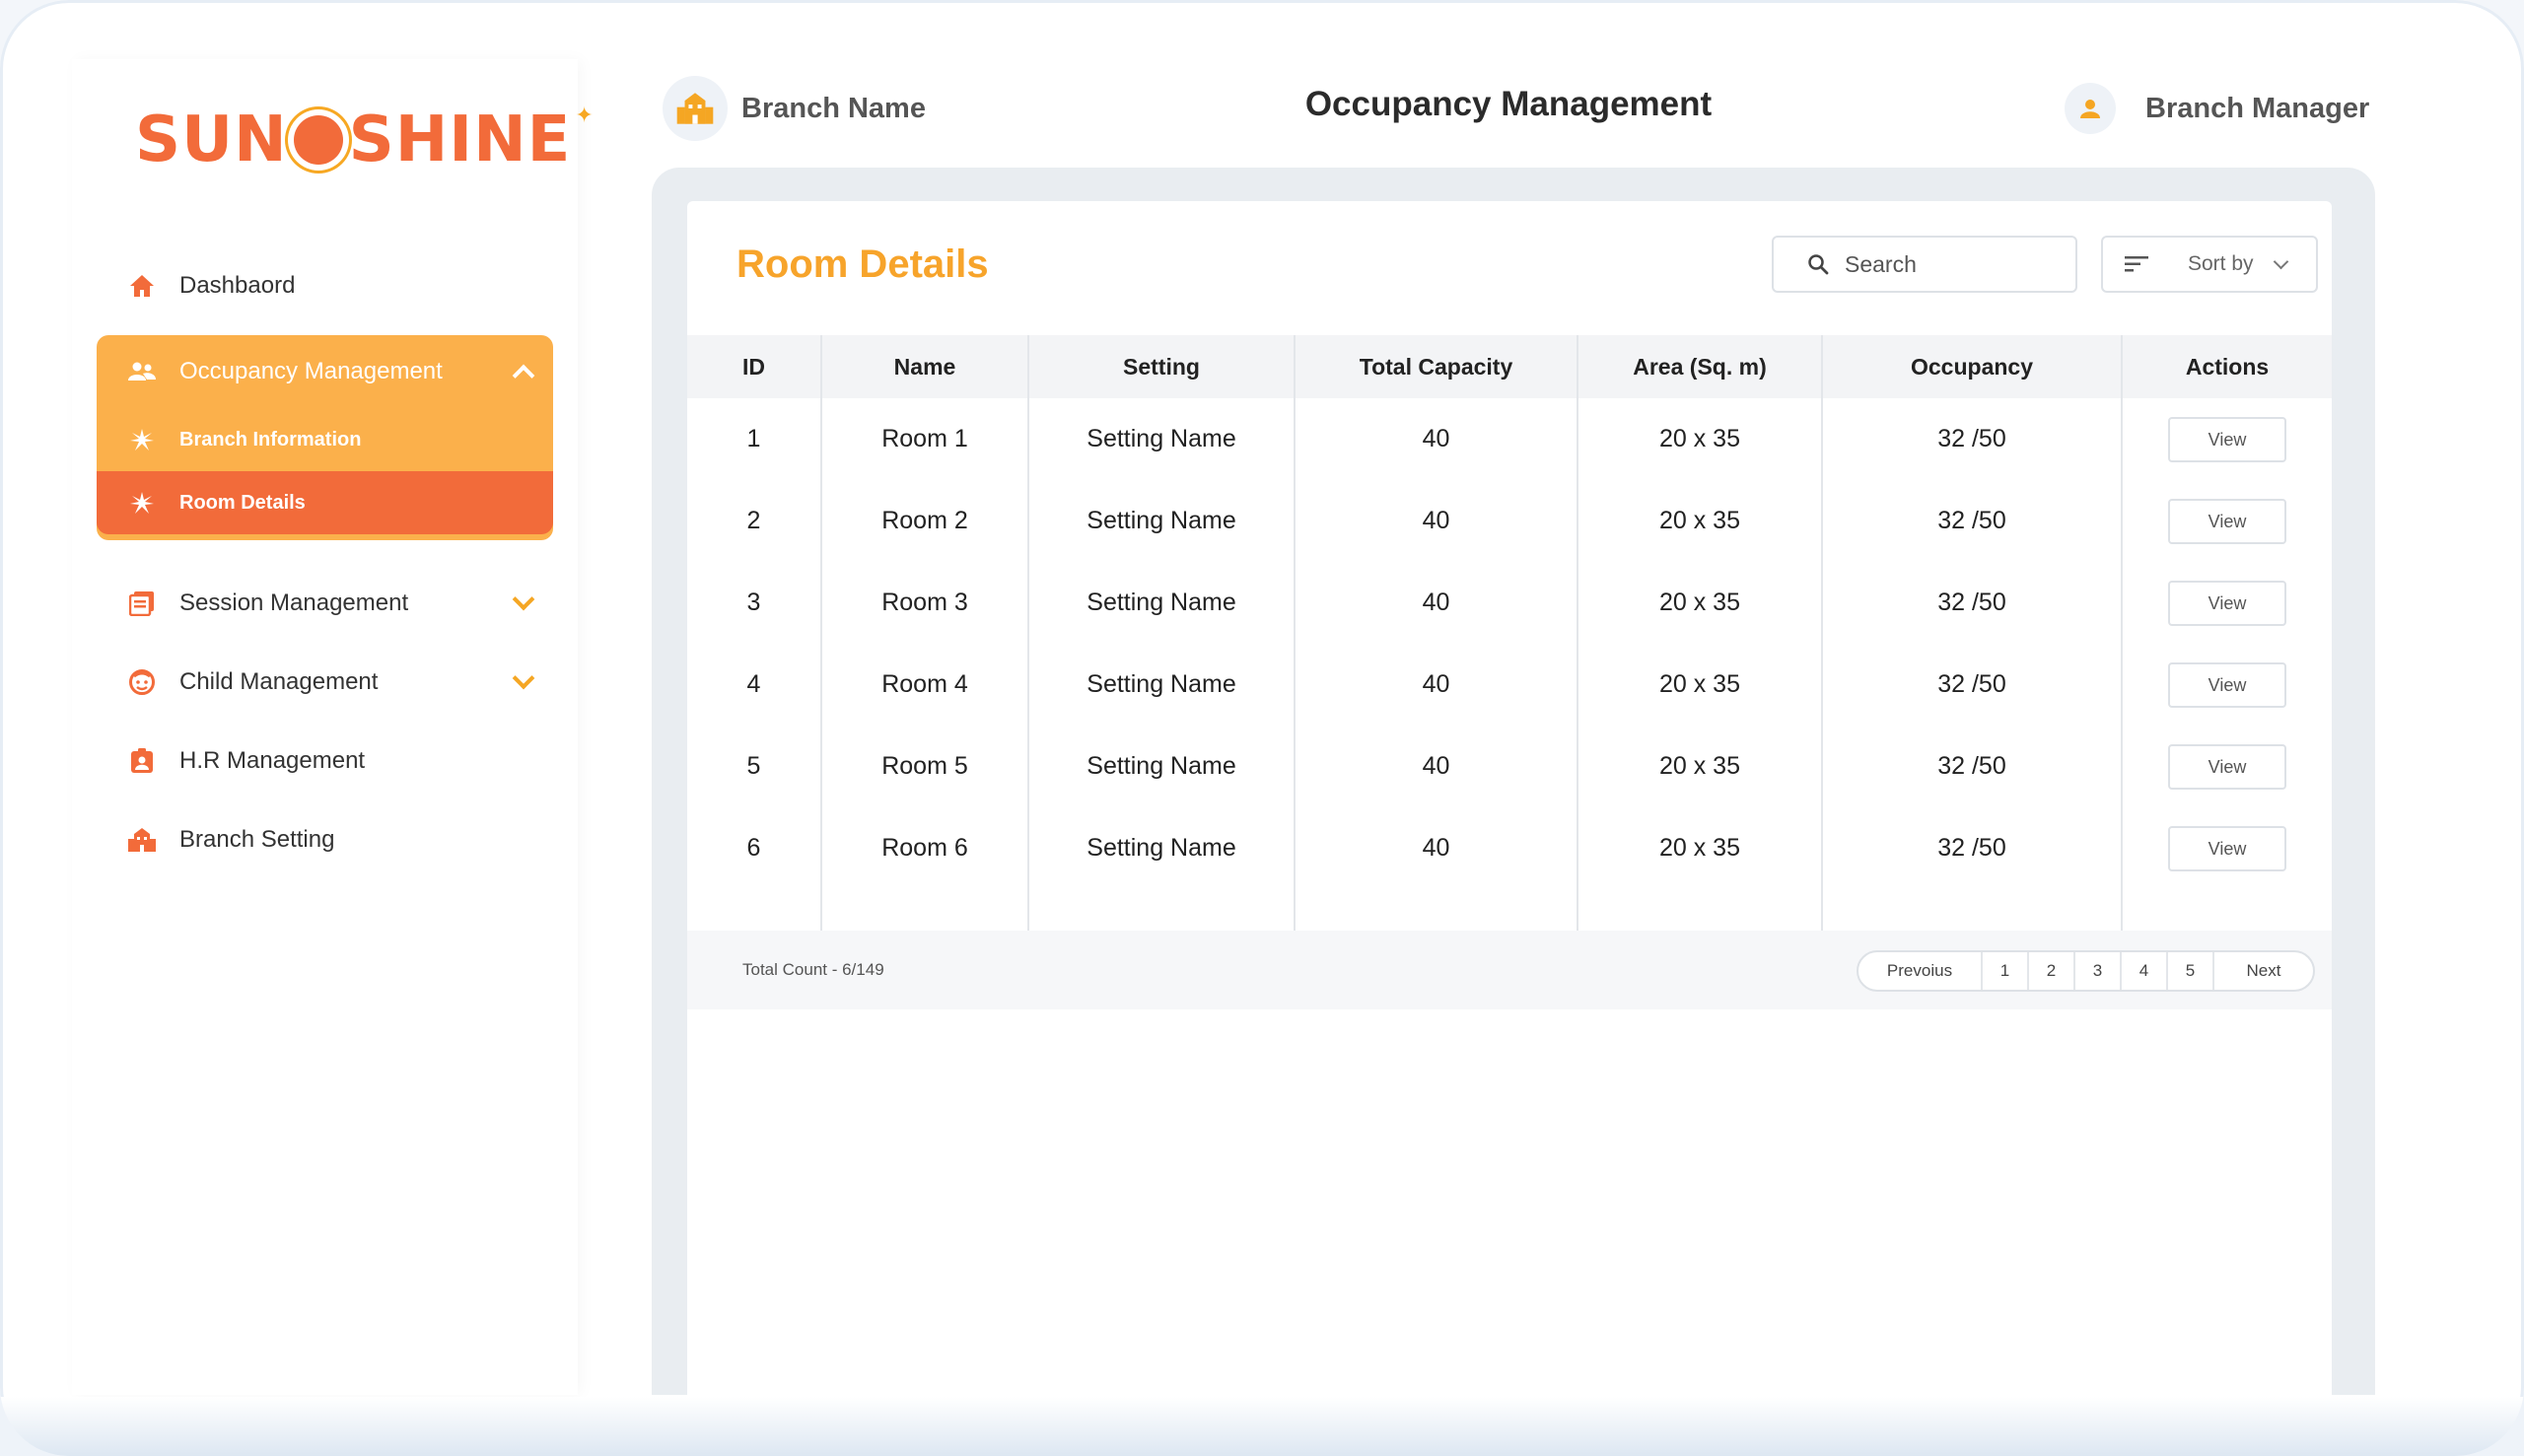  What do you see at coordinates (2257, 108) in the screenshot?
I see `user-role: Branch Manager` at bounding box center [2257, 108].